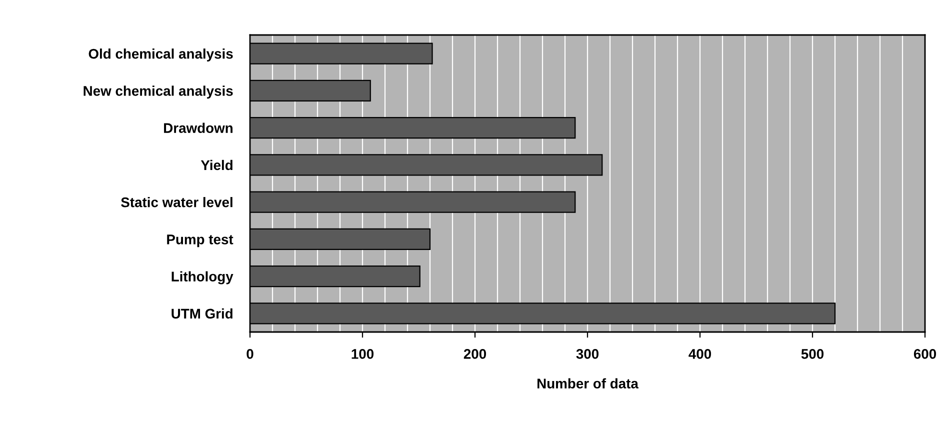  What do you see at coordinates (363, 354) in the screenshot?
I see `x-tick-label: 100` at bounding box center [363, 354].